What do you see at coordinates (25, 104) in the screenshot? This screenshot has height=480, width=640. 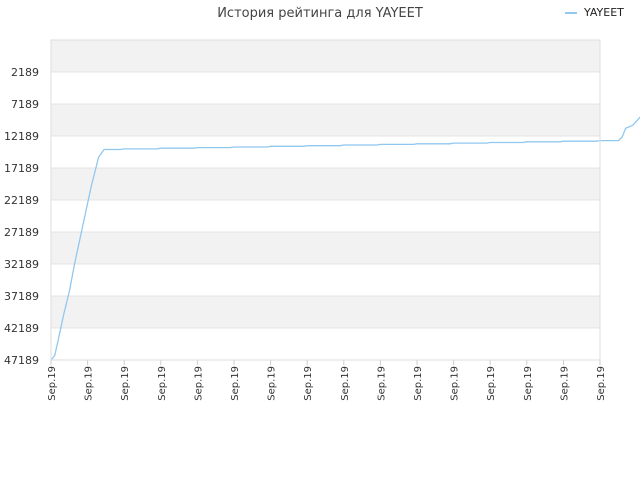 I see `y-tick-label: 7189` at bounding box center [25, 104].